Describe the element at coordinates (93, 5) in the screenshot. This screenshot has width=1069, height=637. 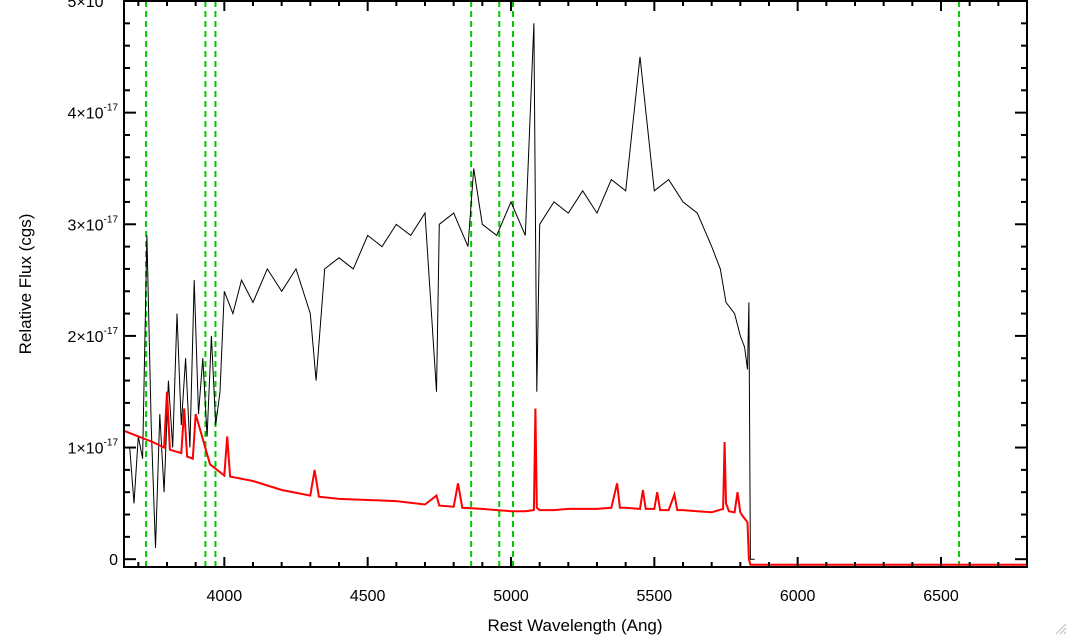
I see `y-tick-label: 5×10-17` at that location.